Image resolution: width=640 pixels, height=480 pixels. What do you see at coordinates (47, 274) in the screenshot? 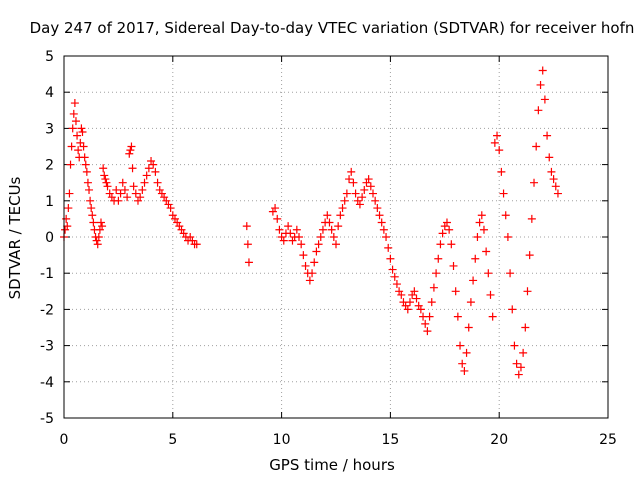
I see `y-tick-label: -1` at bounding box center [47, 274].